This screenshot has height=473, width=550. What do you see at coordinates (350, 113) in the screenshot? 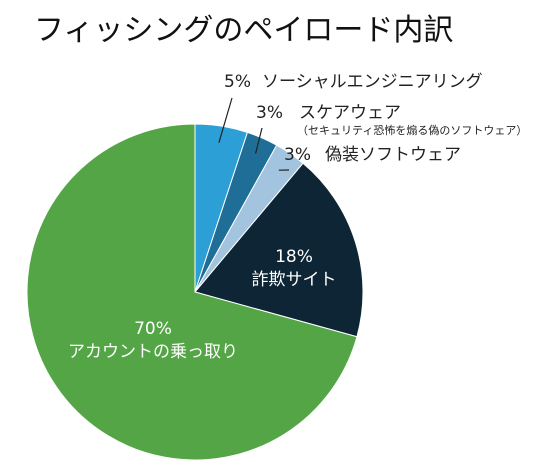
I see `slice-name-label: スケアウェア` at bounding box center [350, 113].